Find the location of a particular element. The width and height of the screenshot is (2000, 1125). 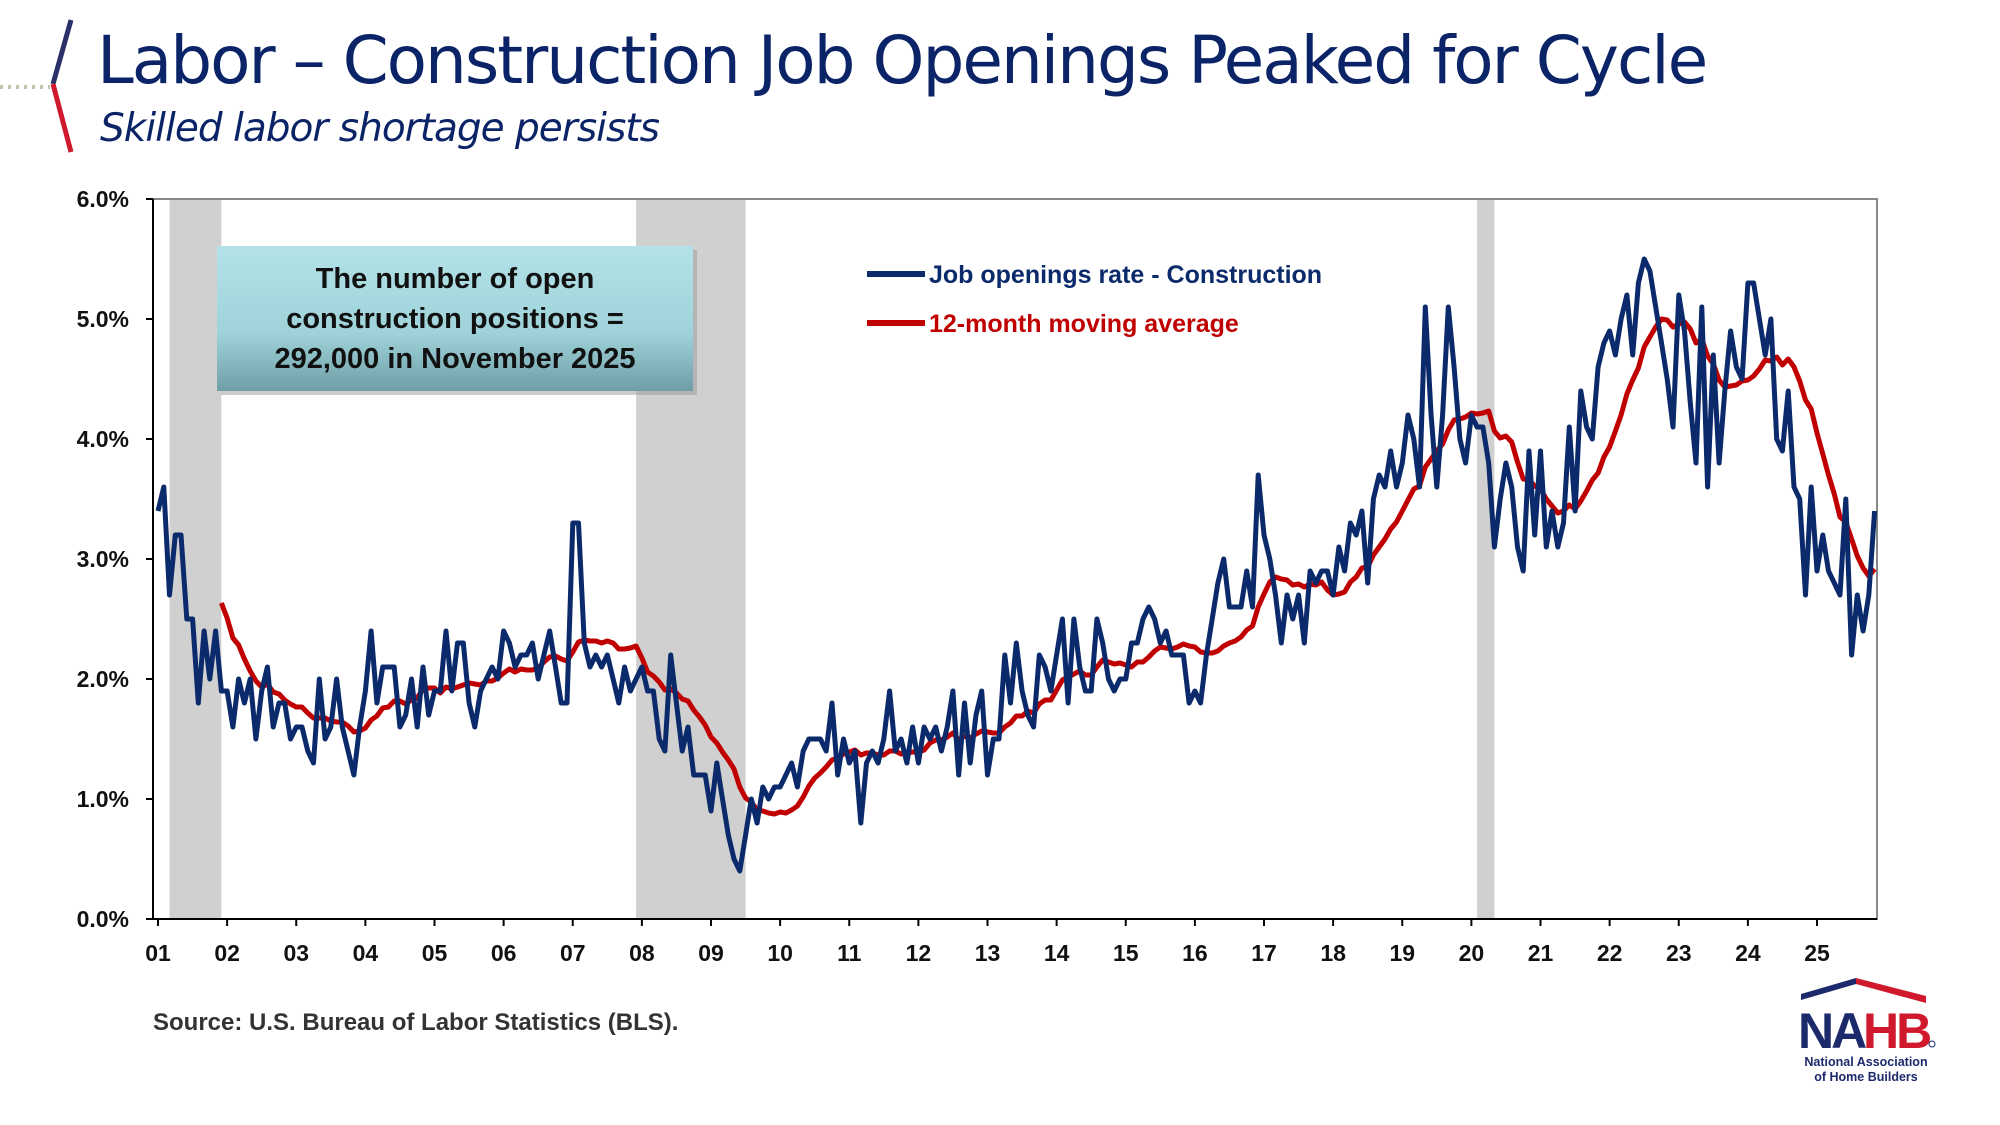

y-tick-label: 4.0% is located at coordinates (103, 439).